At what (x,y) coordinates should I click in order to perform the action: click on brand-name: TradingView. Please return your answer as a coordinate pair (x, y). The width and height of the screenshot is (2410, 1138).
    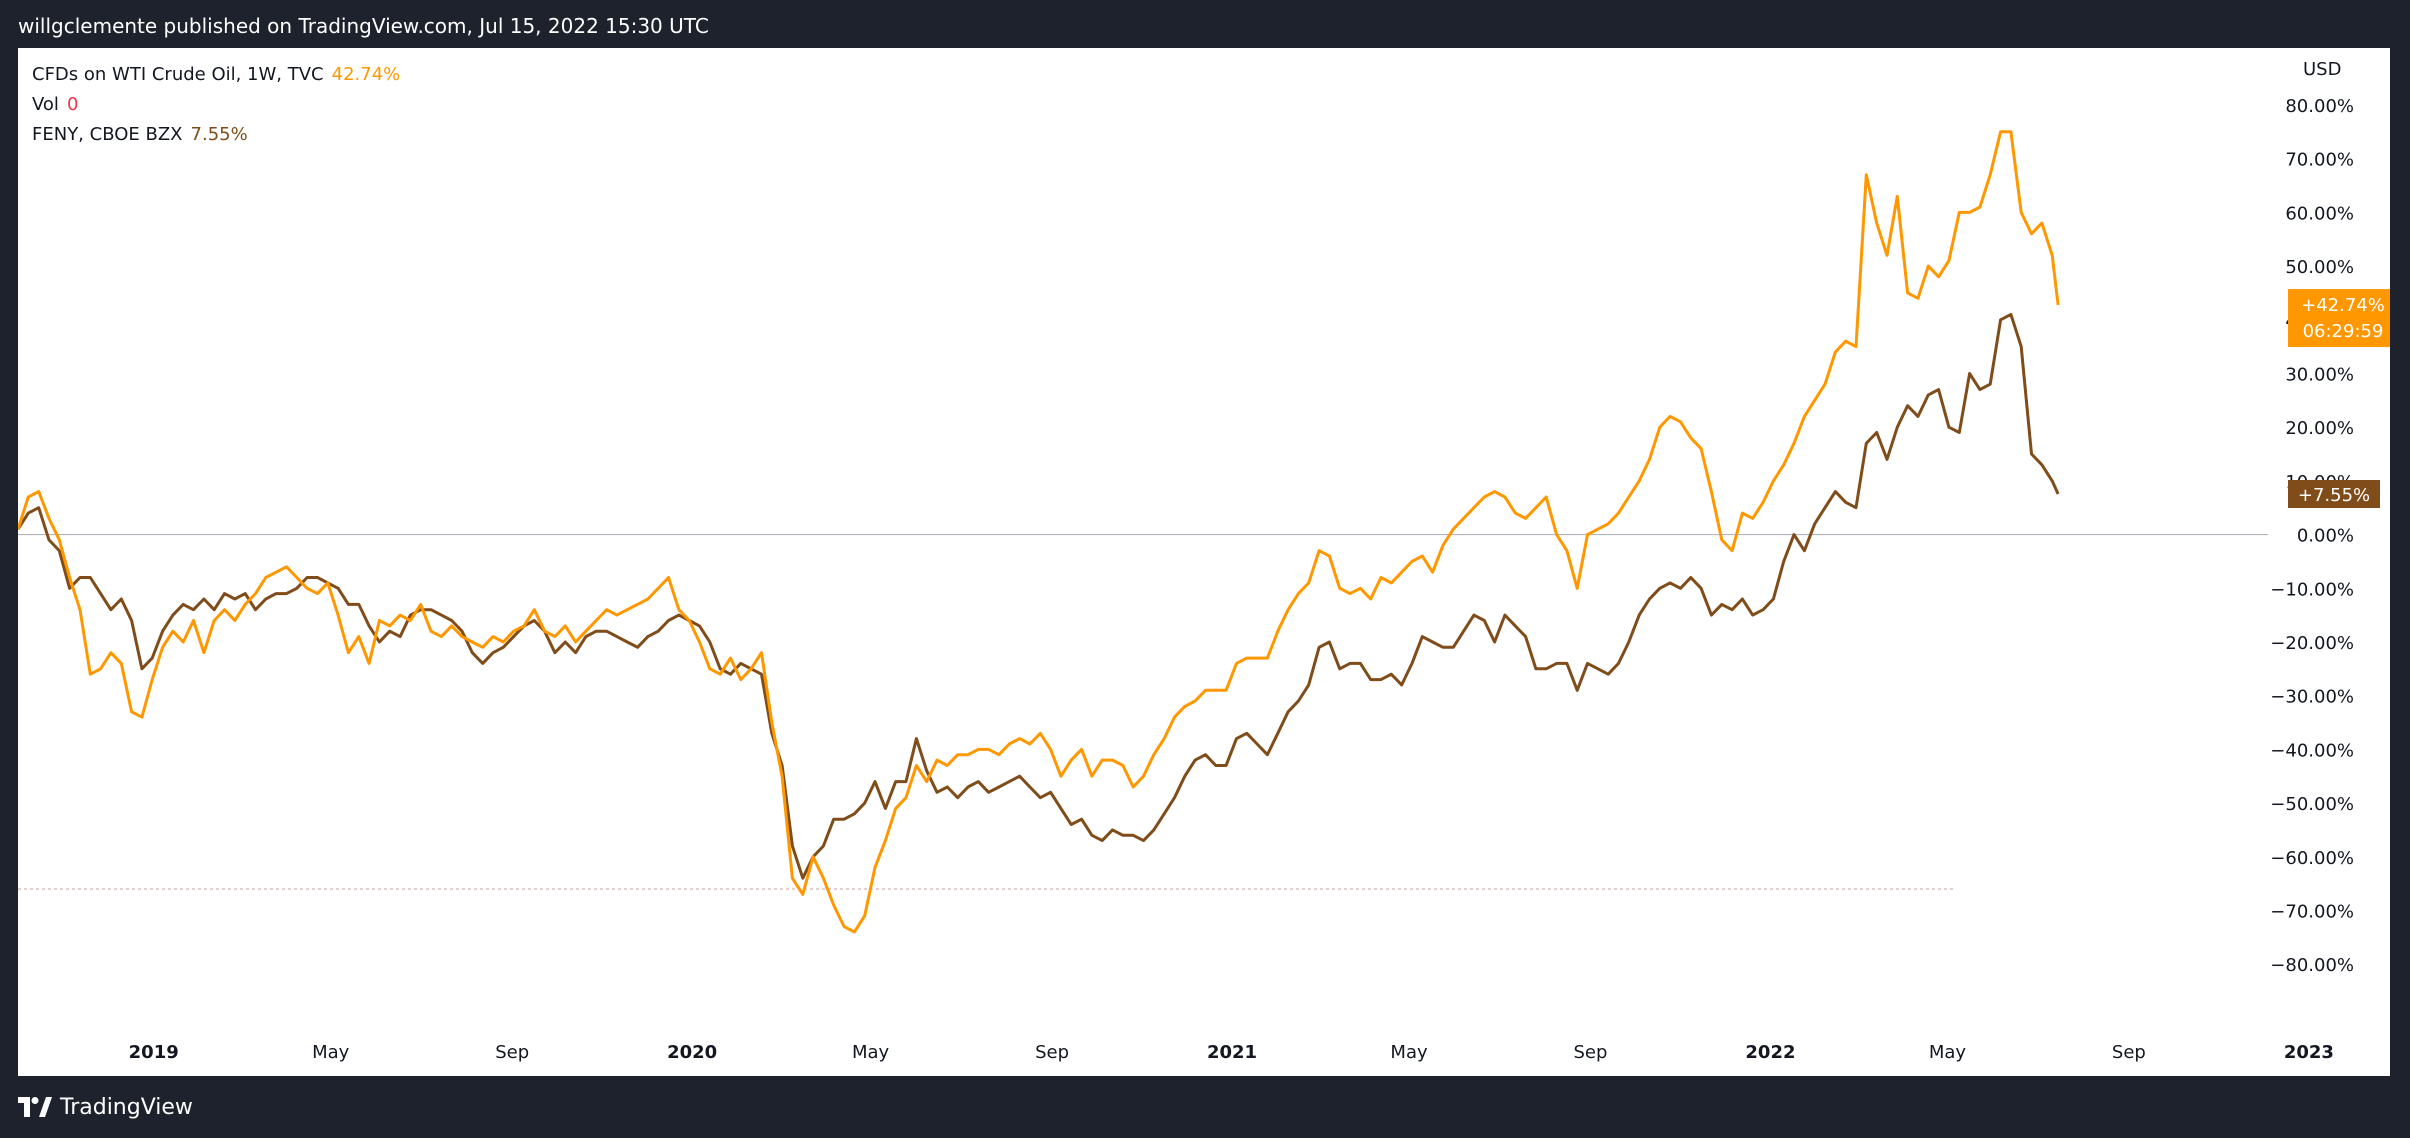
    Looking at the image, I should click on (126, 1107).